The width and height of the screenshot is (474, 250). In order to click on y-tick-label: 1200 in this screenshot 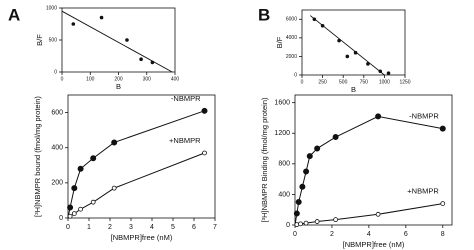, I will do `click(282, 133)`.